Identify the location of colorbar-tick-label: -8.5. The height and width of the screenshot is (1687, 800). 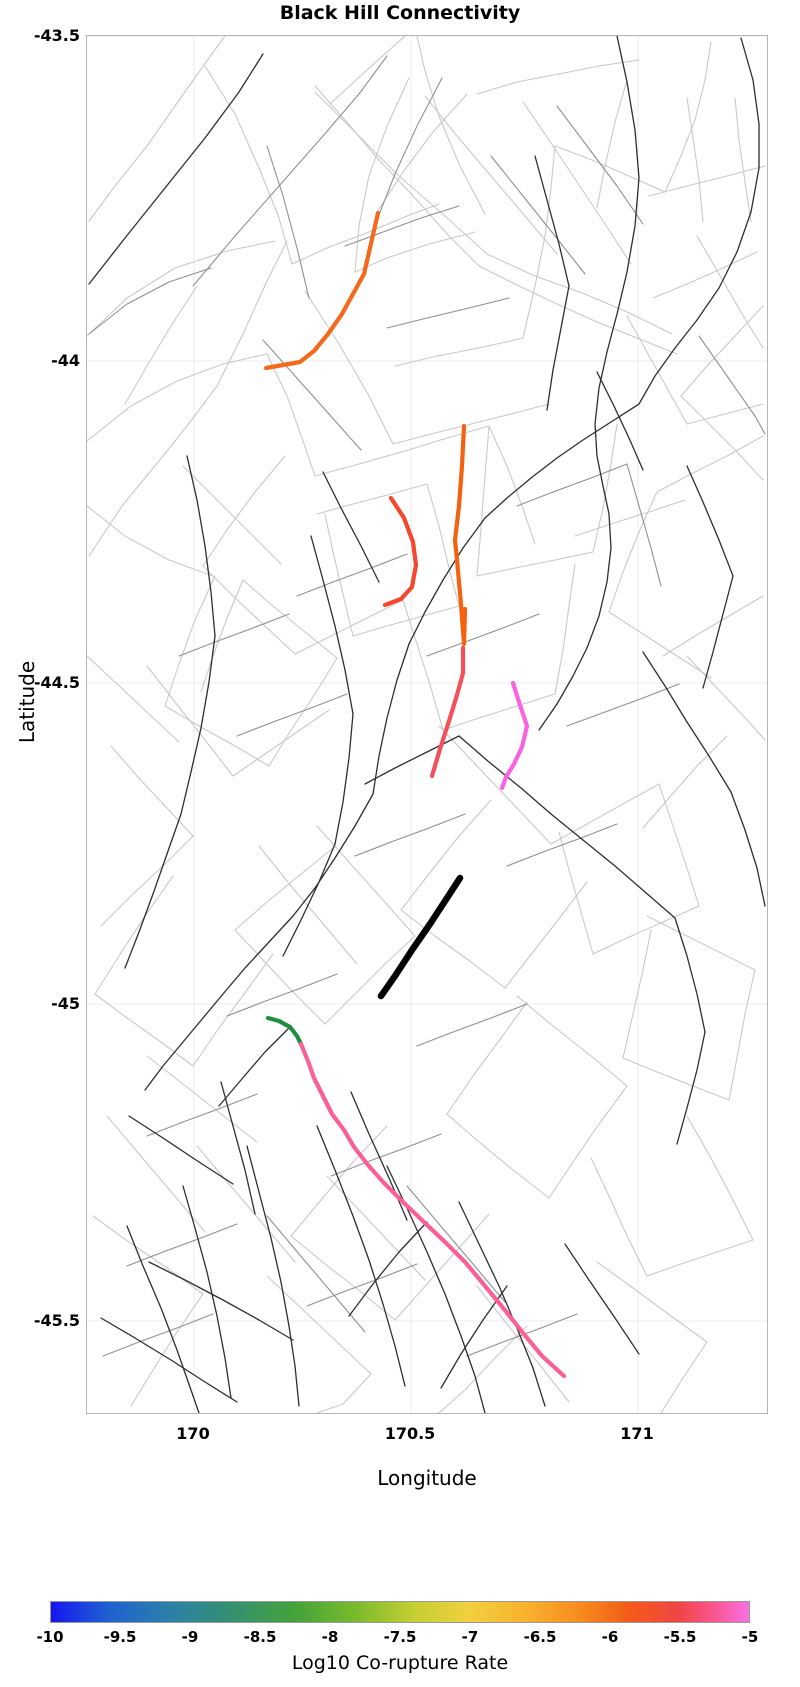
(260, 1637).